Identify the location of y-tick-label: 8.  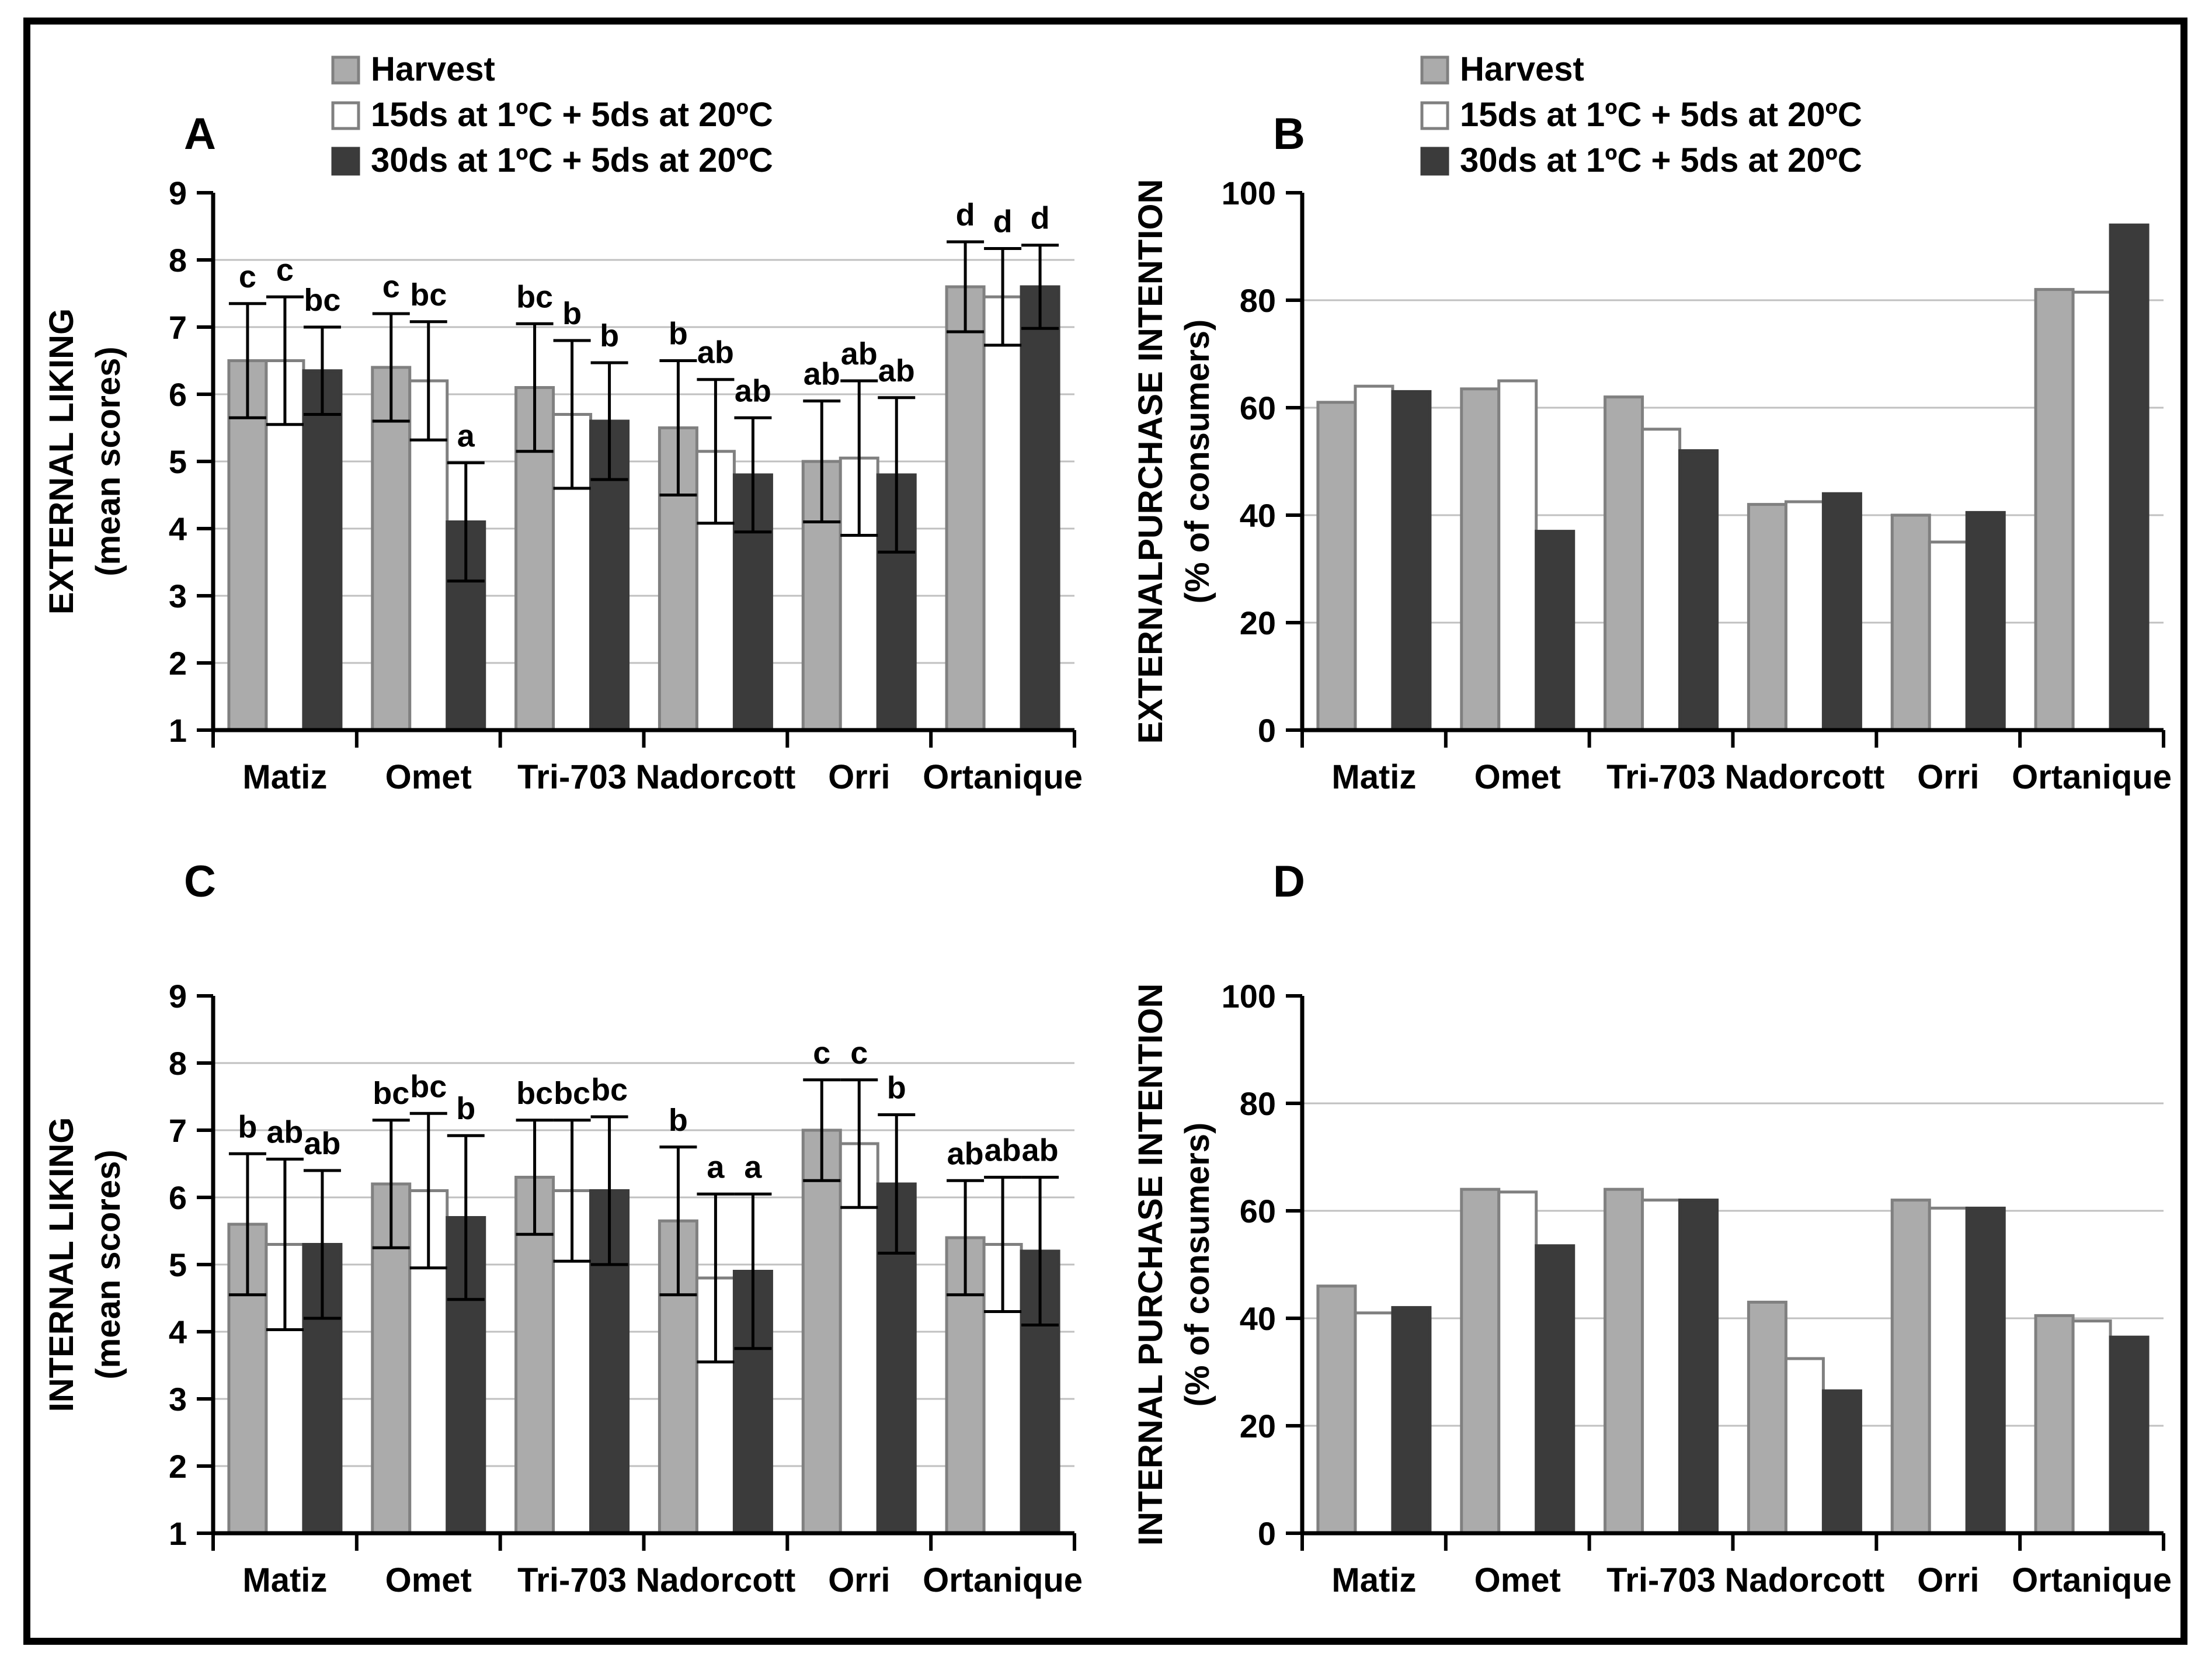
(178, 260).